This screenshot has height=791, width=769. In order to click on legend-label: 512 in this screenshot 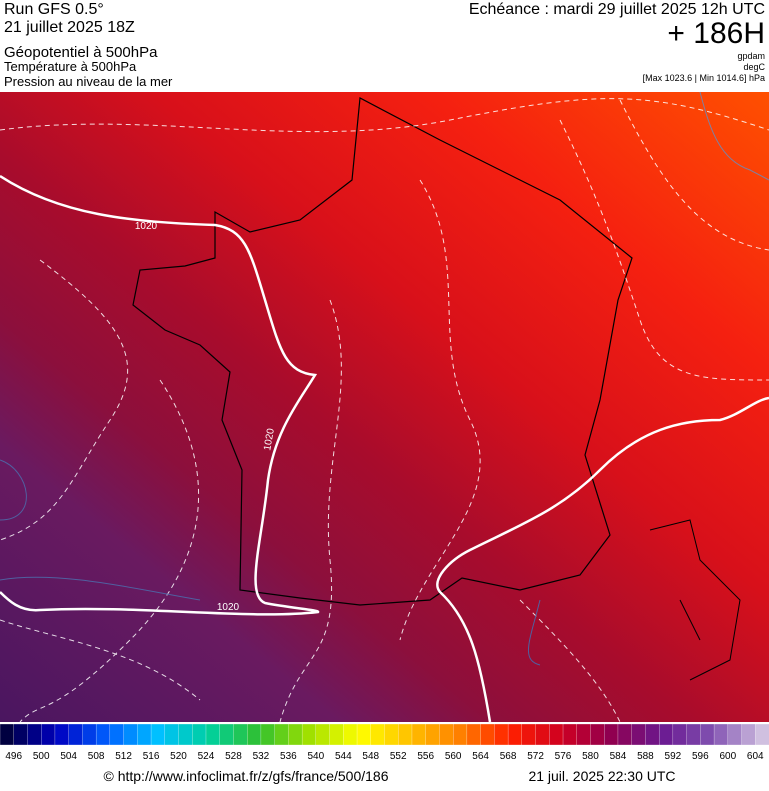, I will do `click(123, 756)`.